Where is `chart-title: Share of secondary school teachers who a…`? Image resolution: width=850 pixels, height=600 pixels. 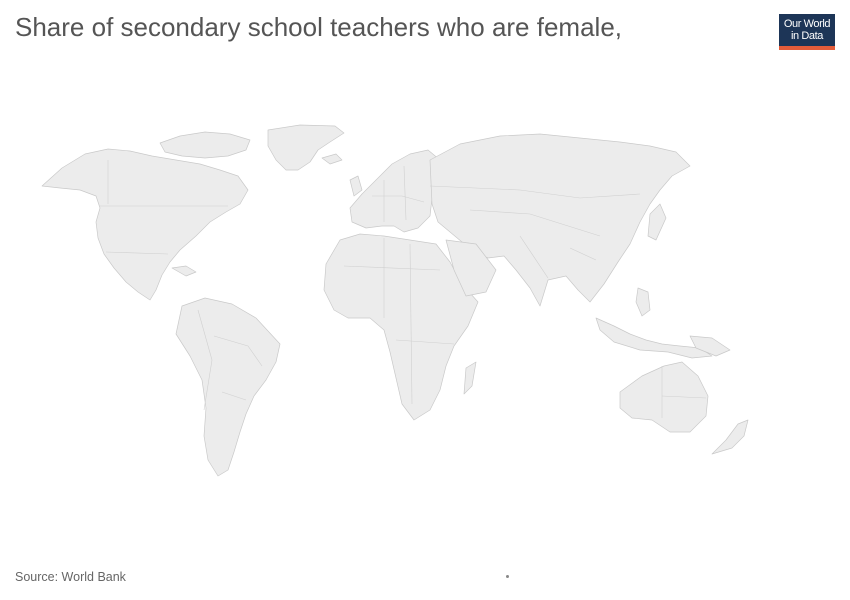 chart-title: Share of secondary school teachers who a… is located at coordinates (319, 27).